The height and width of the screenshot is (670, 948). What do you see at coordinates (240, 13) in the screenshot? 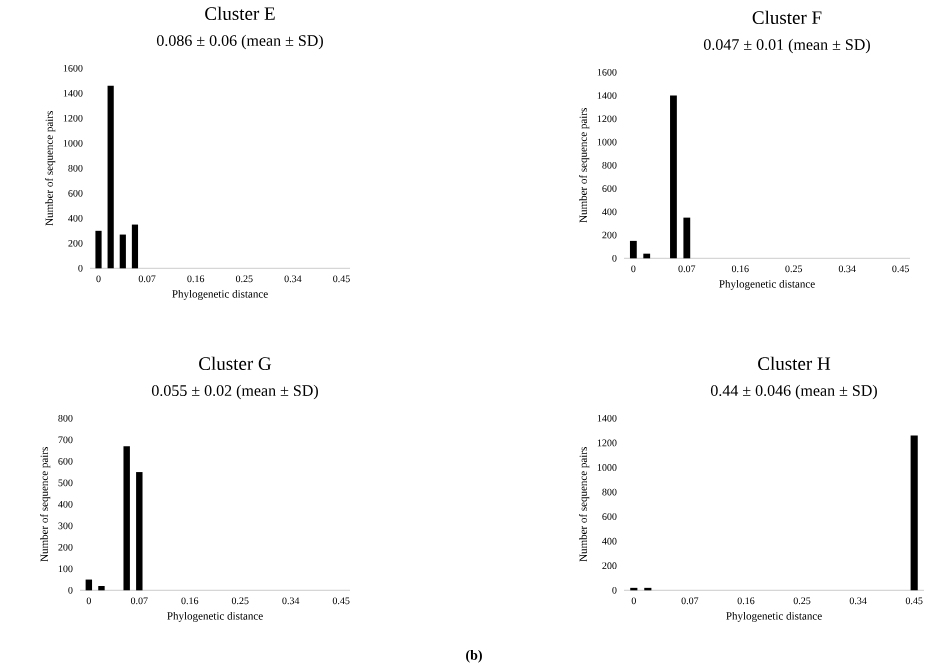
I see `chart-title: Cluster E` at bounding box center [240, 13].